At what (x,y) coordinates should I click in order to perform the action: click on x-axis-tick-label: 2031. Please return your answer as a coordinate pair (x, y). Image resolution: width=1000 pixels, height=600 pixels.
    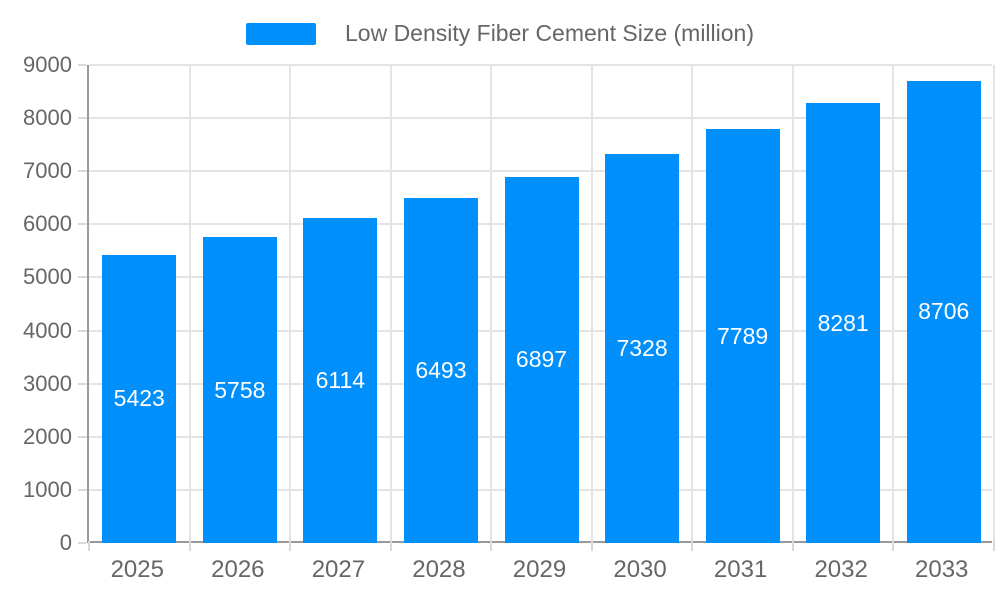
    Looking at the image, I should click on (740, 569).